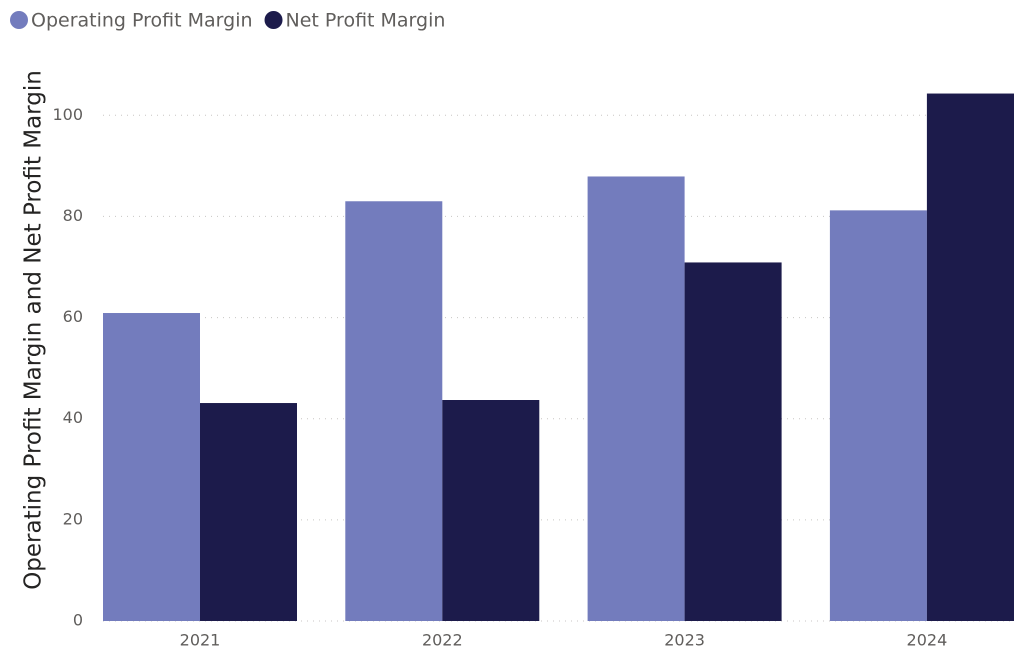 The image size is (1014, 655). Describe the element at coordinates (73, 417) in the screenshot. I see `y-tick-label: 40` at that location.